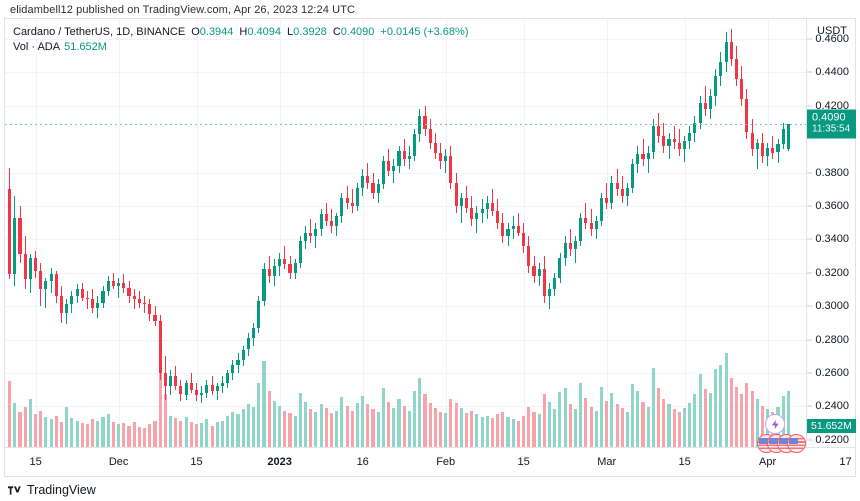  I want to click on lightning-bolt-button, so click(775, 424).